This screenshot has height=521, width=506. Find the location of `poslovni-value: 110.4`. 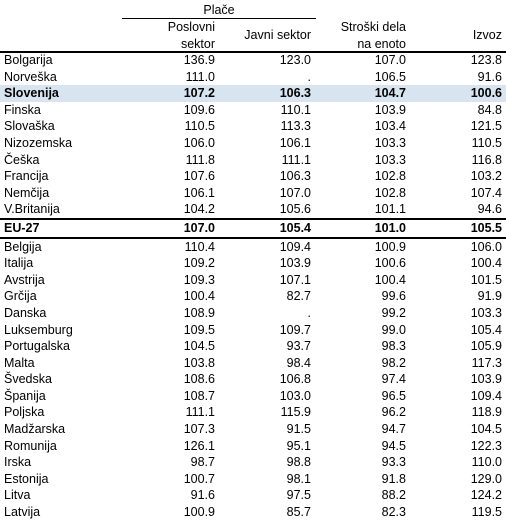

poslovni-value: 110.4 is located at coordinates (199, 246).